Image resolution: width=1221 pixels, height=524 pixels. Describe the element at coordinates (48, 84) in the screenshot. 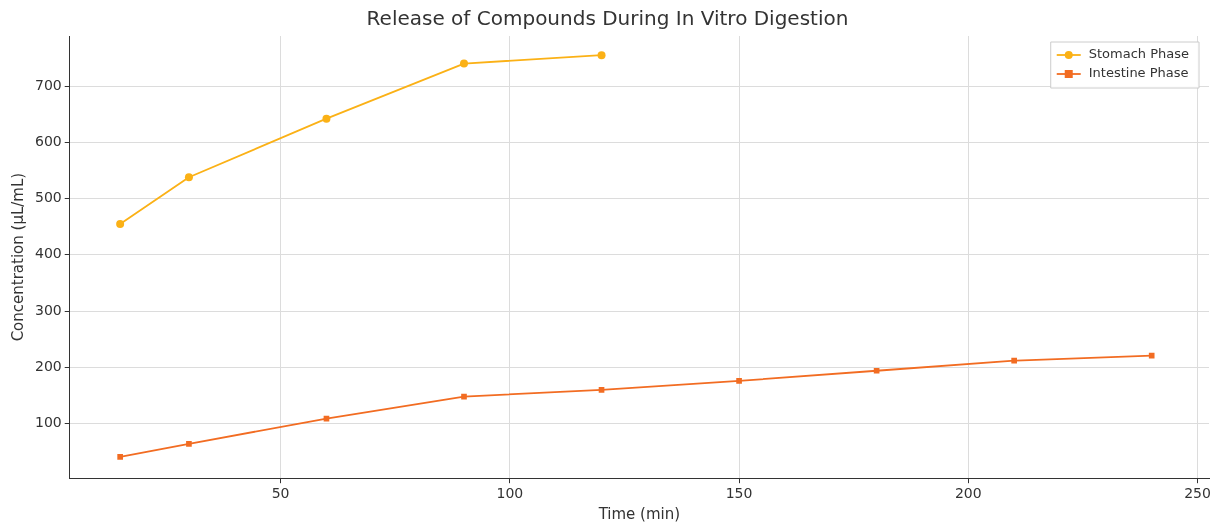

I see `y-tick-label: 700` at that location.